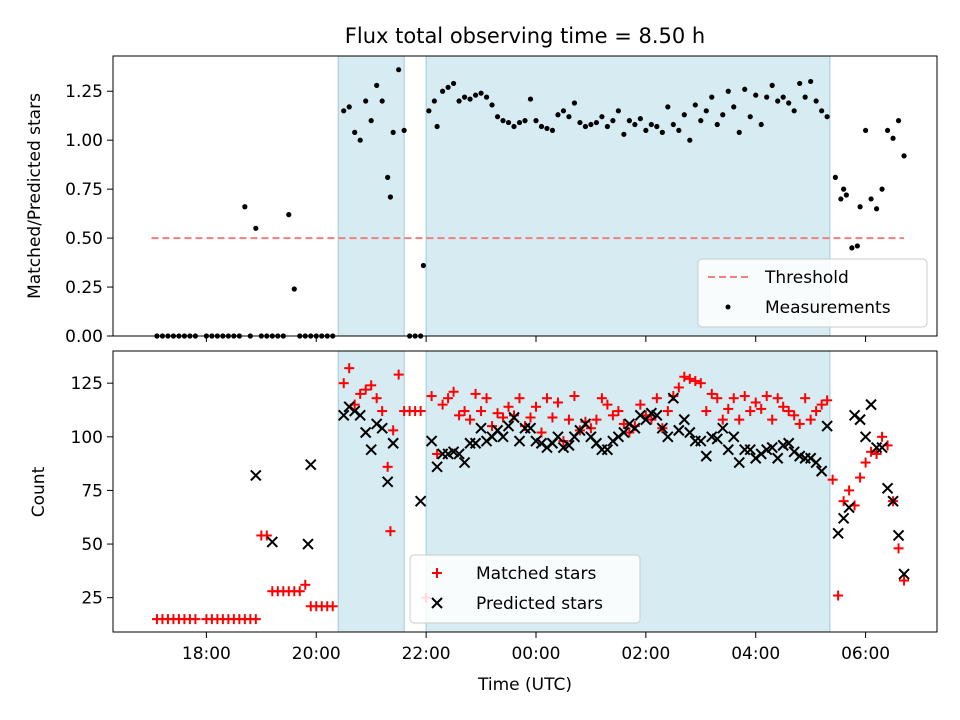 This screenshot has width=960, height=720. What do you see at coordinates (206, 654) in the screenshot?
I see `x-tick-label: 18:00` at bounding box center [206, 654].